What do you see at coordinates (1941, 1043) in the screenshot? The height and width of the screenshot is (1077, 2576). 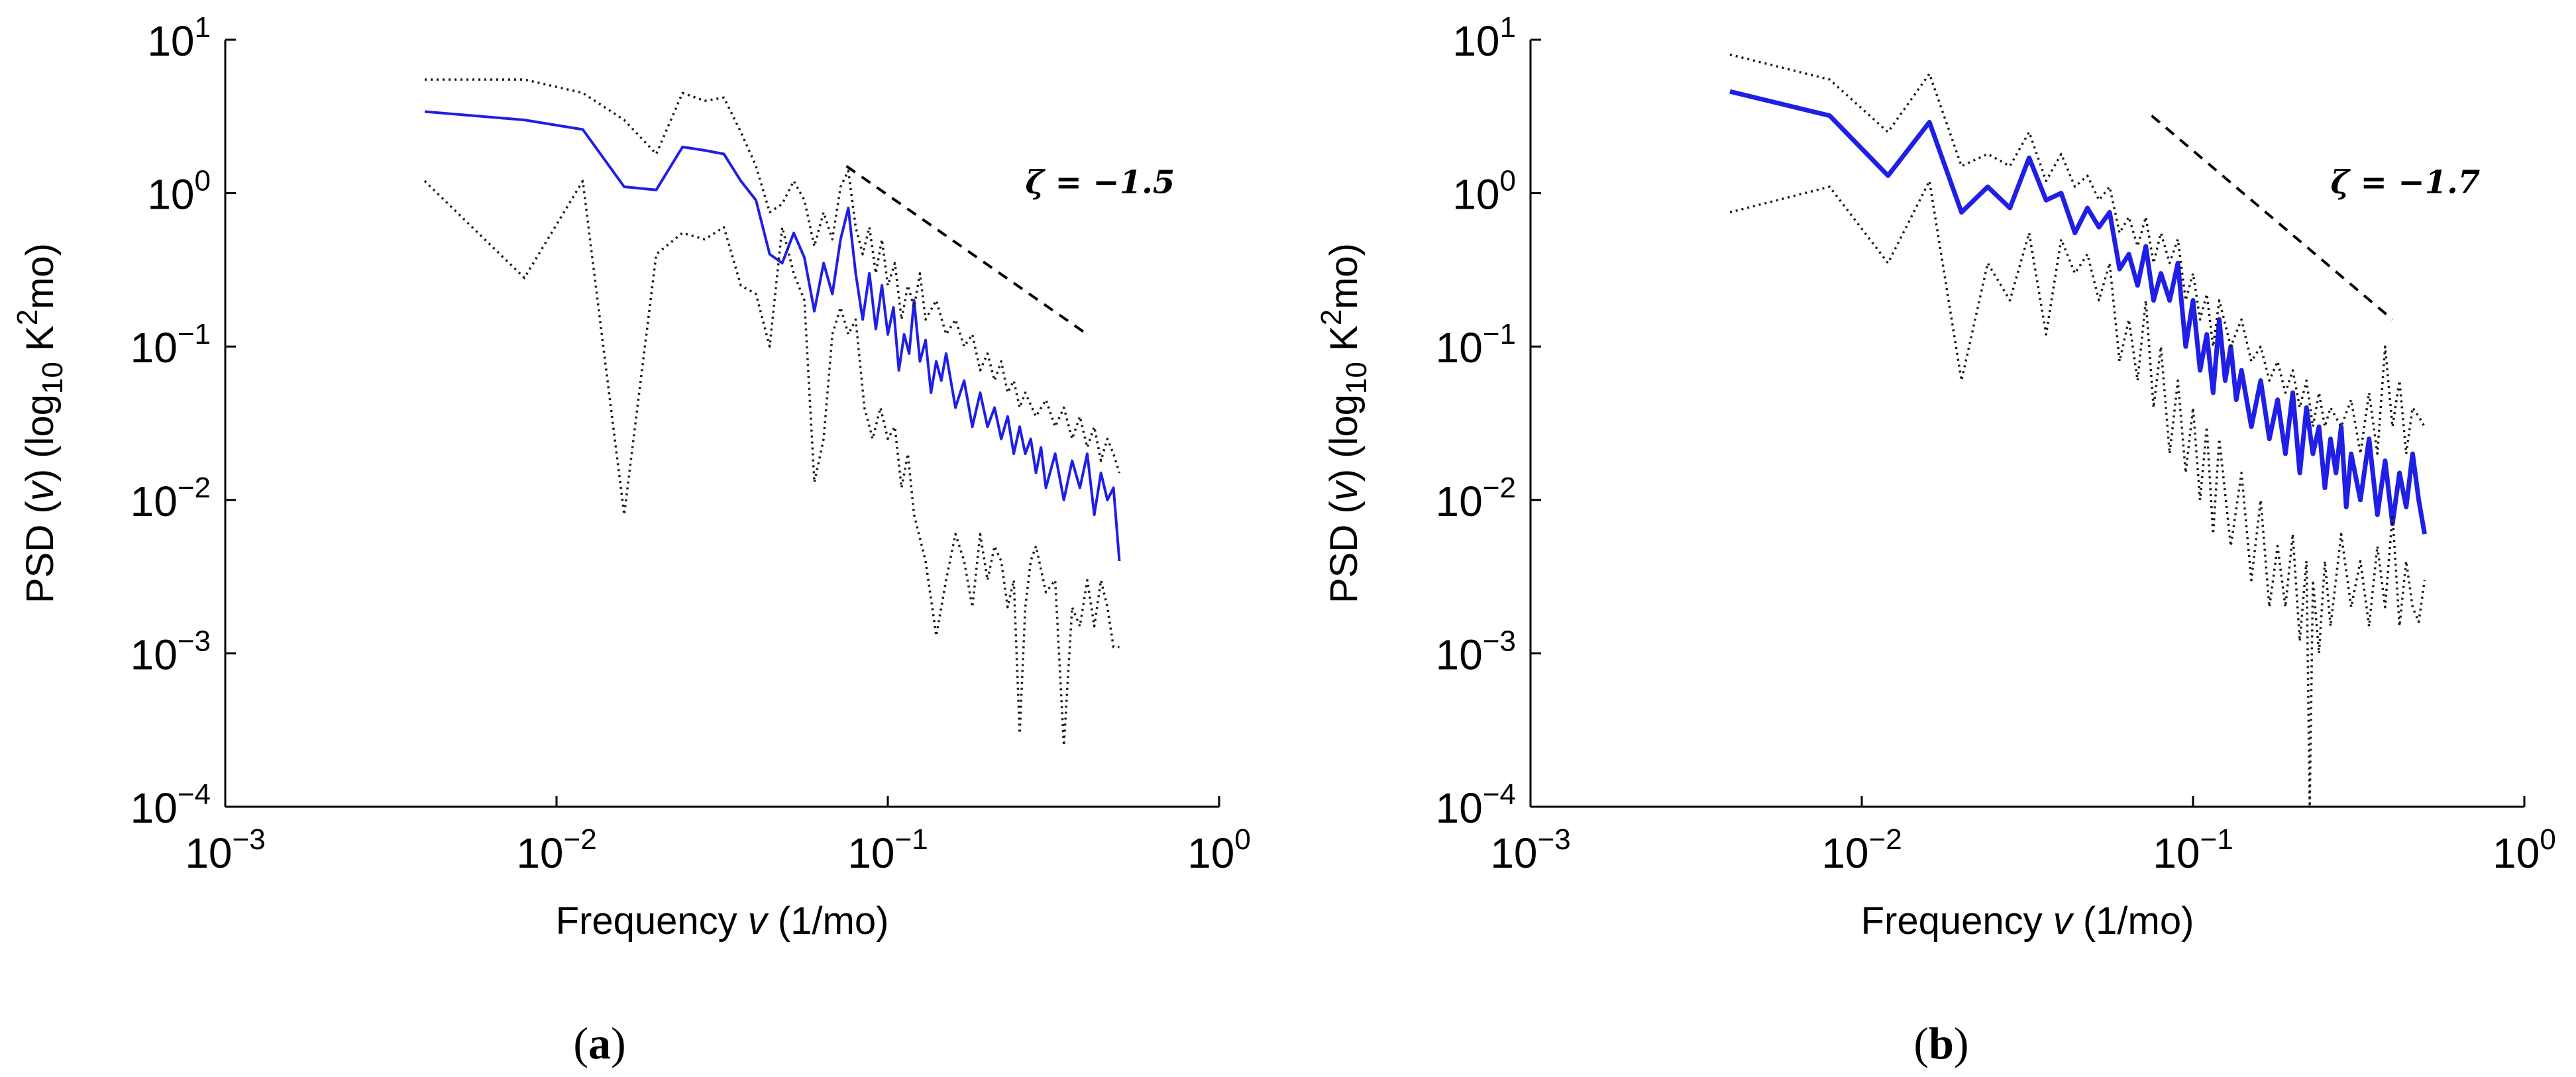 I see `panel-label: (b)` at bounding box center [1941, 1043].